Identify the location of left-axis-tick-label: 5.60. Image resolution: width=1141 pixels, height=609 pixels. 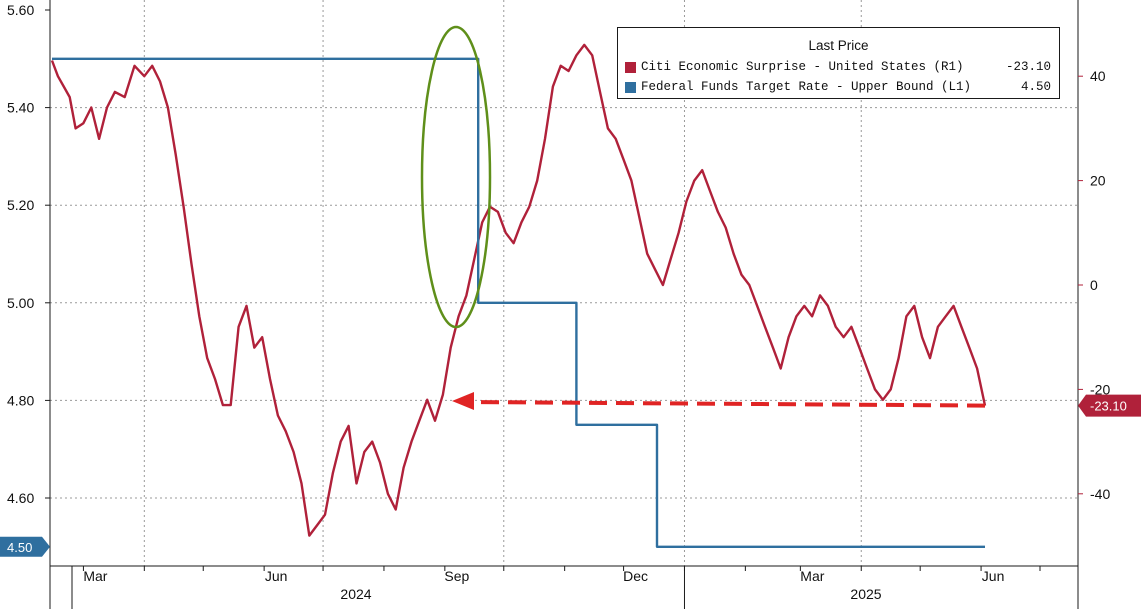
(20, 10).